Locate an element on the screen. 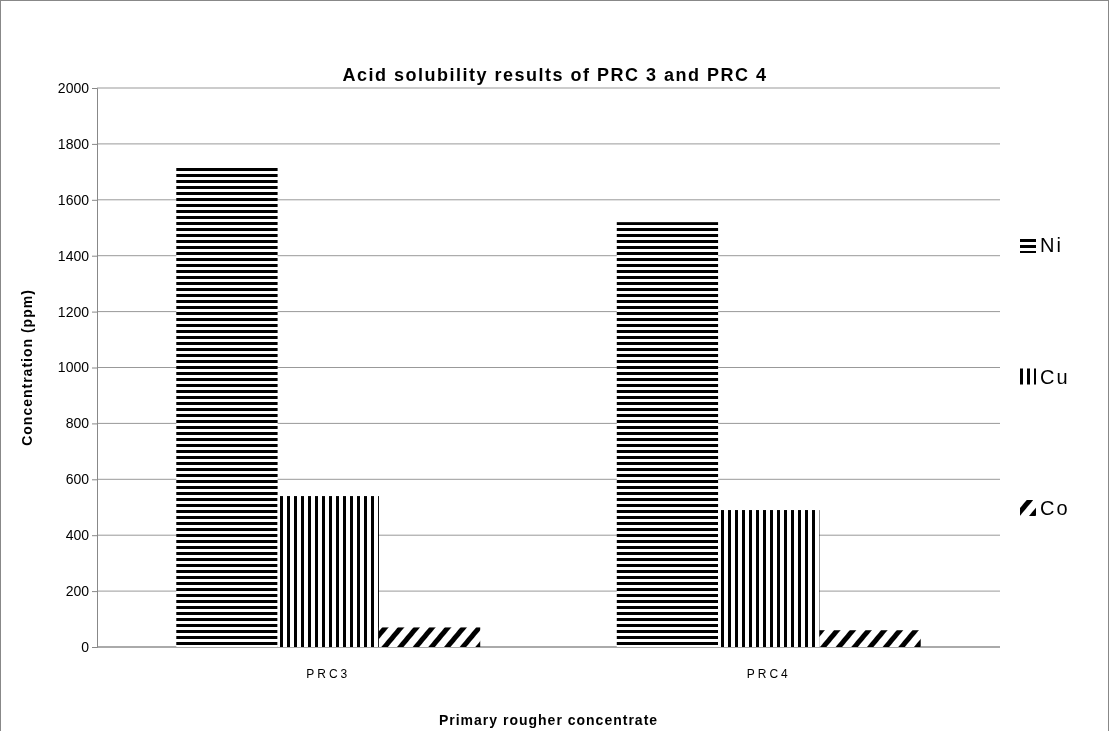  legend-label: Ni is located at coordinates (1051, 245).